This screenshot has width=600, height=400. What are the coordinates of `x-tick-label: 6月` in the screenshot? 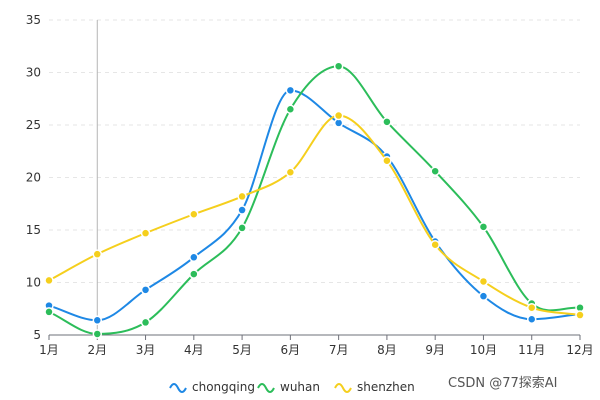 It's located at (291, 350).